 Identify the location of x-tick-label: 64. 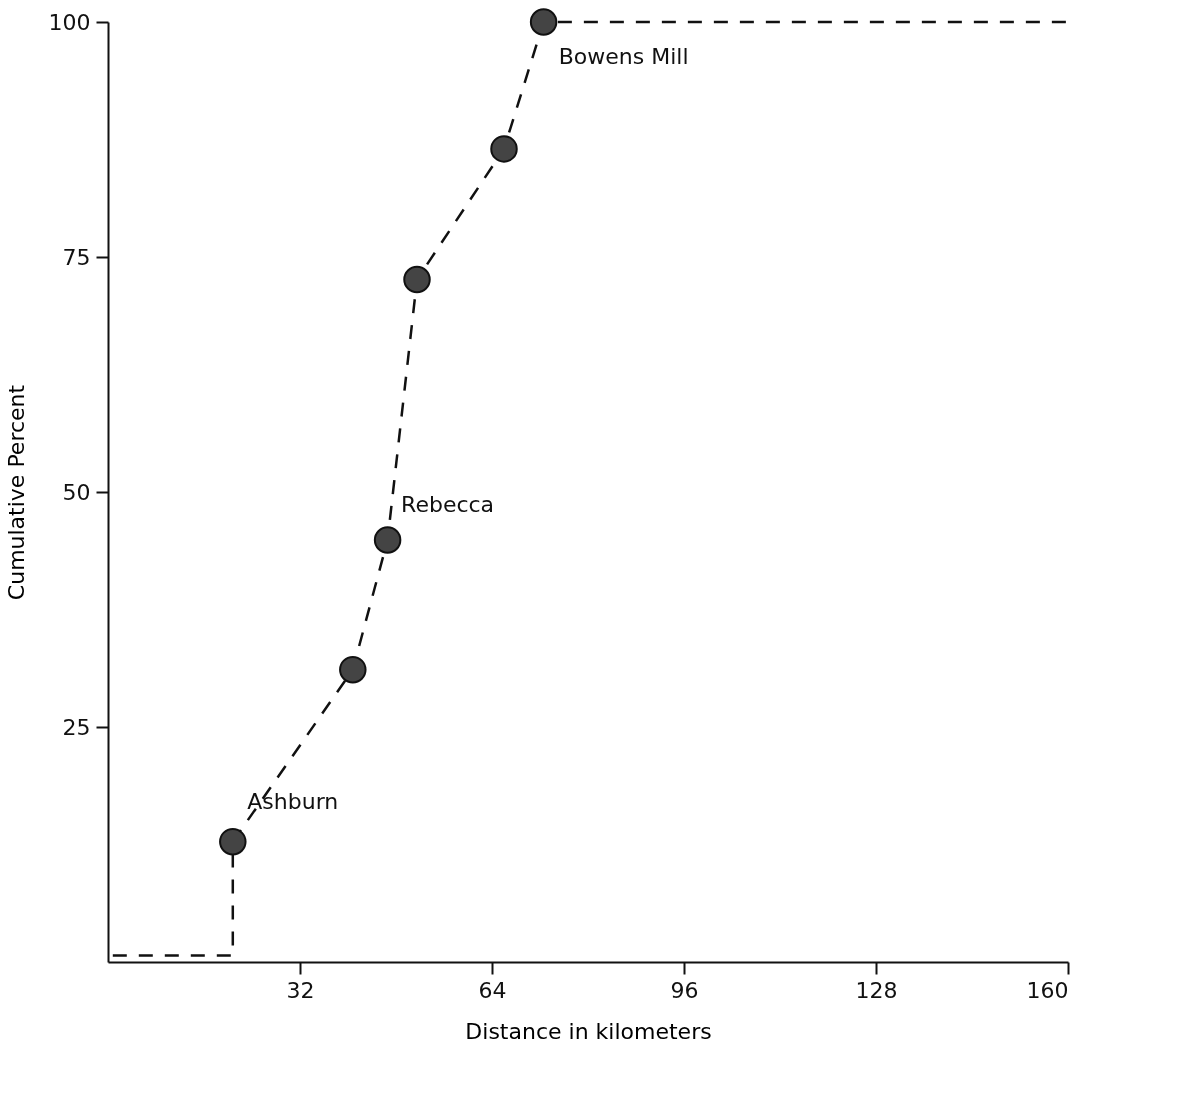
(492, 990).